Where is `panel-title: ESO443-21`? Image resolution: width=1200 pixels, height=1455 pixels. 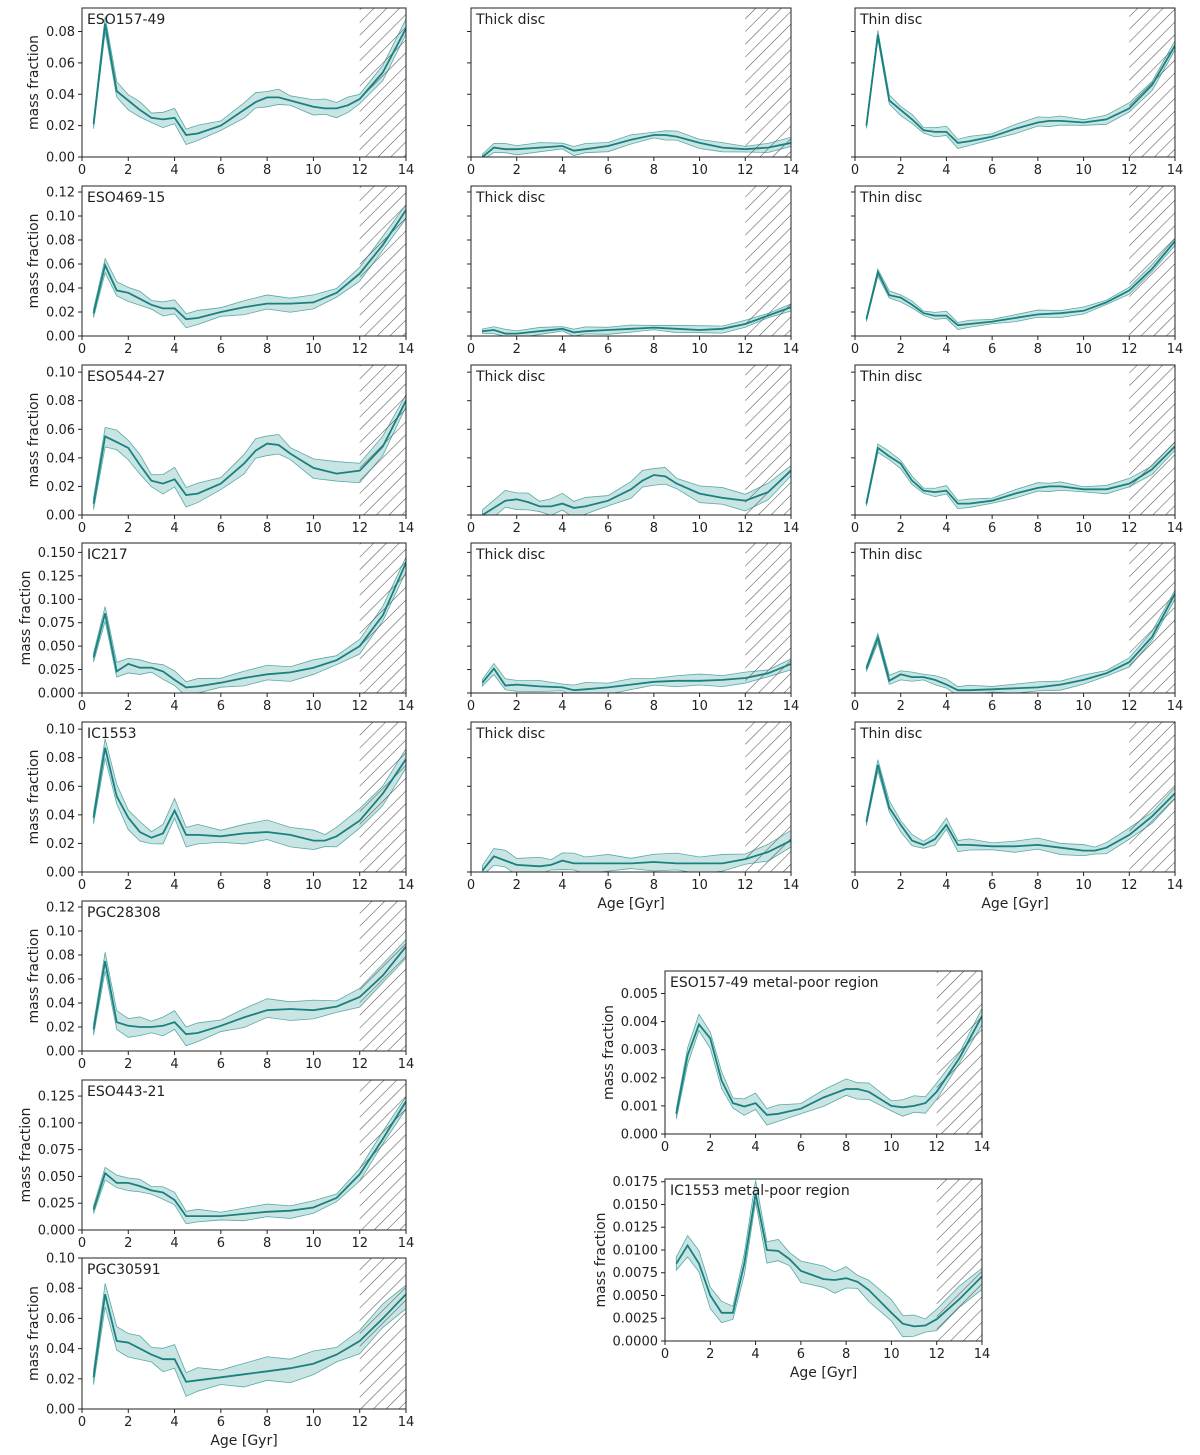 panel-title: ESO443-21 is located at coordinates (126, 1092).